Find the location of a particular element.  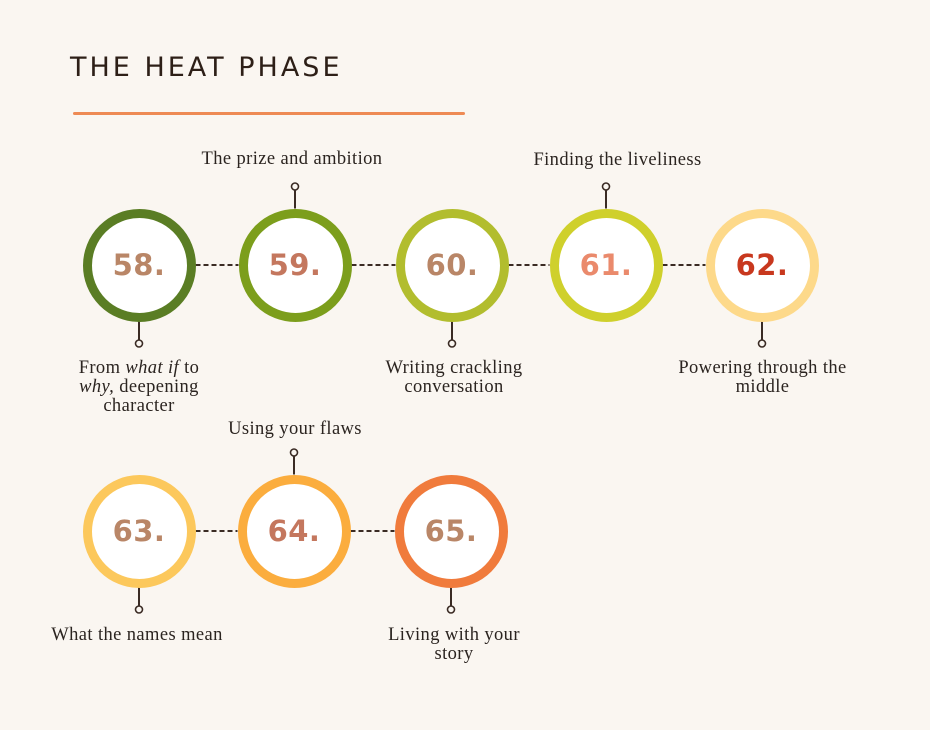

step-circle: 65. is located at coordinates (451, 531).